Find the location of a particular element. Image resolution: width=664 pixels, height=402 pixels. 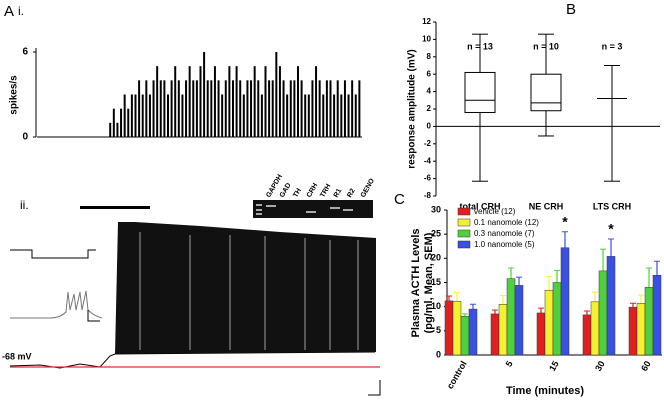

scale-bar is located at coordinates (374, 388).